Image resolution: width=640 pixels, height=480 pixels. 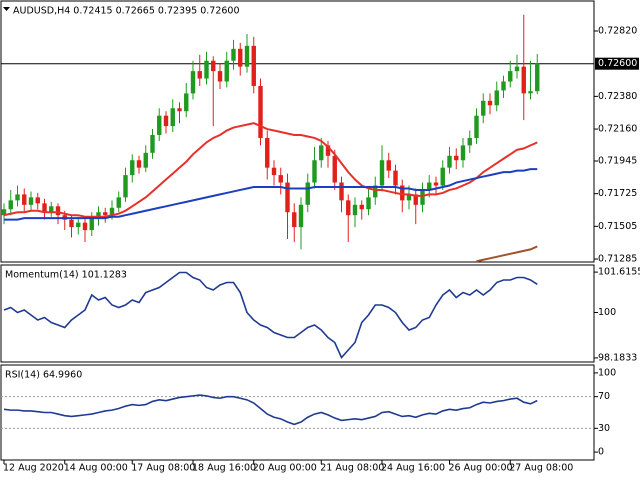 What do you see at coordinates (601, 452) in the screenshot?
I see `y-tick-label: 0` at bounding box center [601, 452].